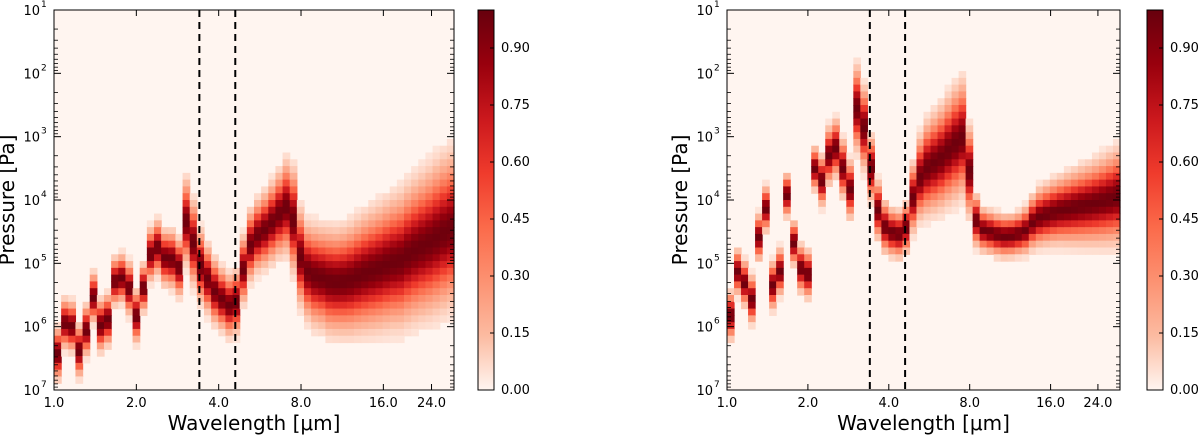  Describe the element at coordinates (44, 322) in the screenshot. I see `y-tick-label-exponent: 6` at that location.